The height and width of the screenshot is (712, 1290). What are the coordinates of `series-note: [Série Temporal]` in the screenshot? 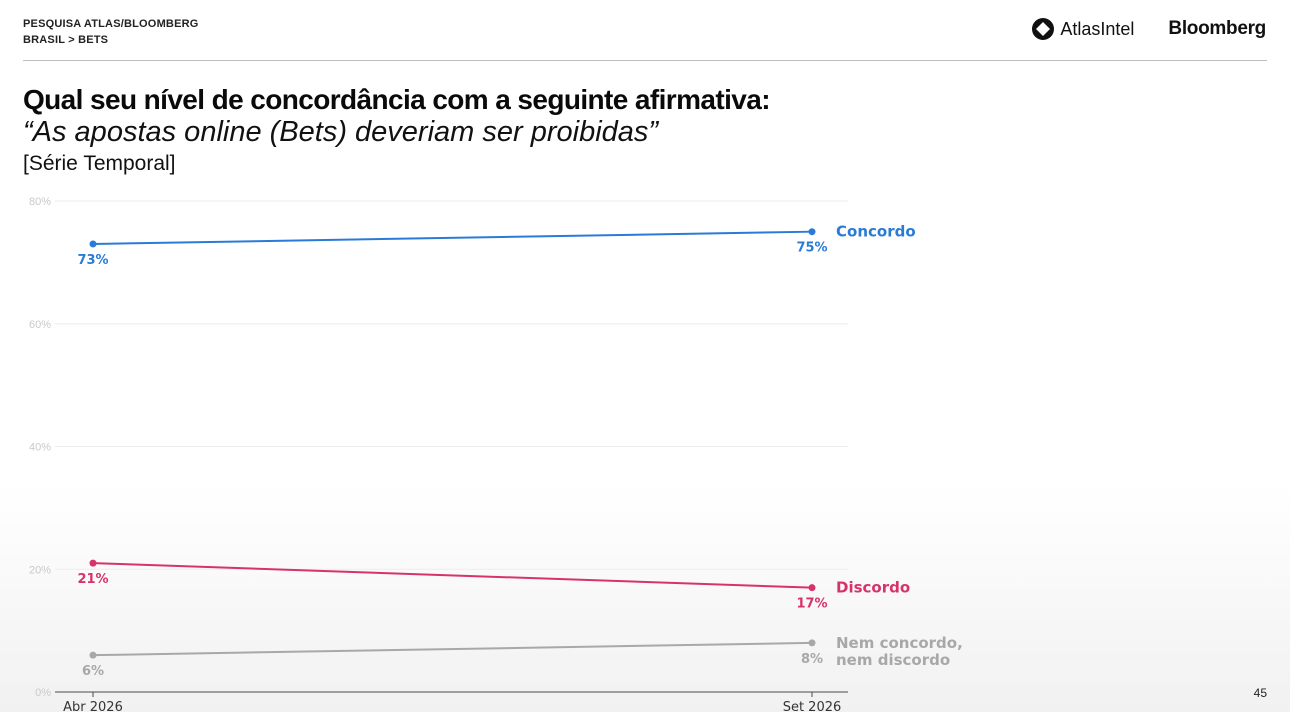 It's located at (99, 163).